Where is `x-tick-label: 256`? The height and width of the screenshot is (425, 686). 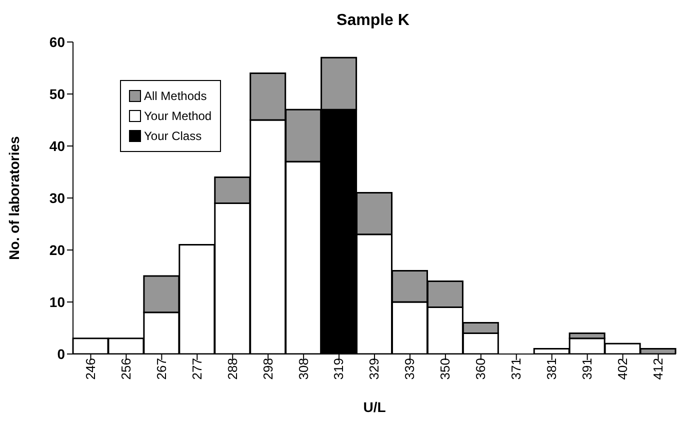
x-tick-label: 256 is located at coordinates (126, 369).